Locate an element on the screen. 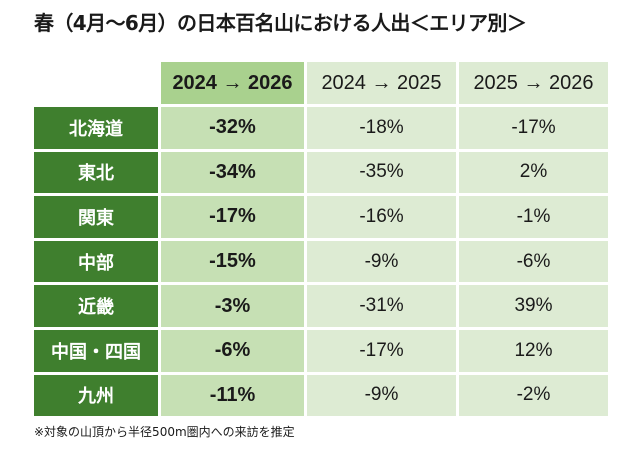  column-header-2: 2024 → 2025 is located at coordinates (381, 83).